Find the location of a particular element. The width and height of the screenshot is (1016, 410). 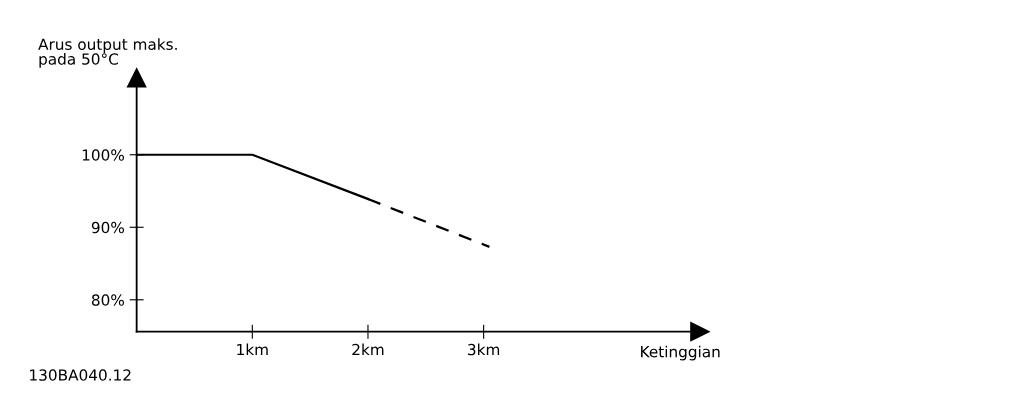

x-tick-label: 1km is located at coordinates (252, 349).